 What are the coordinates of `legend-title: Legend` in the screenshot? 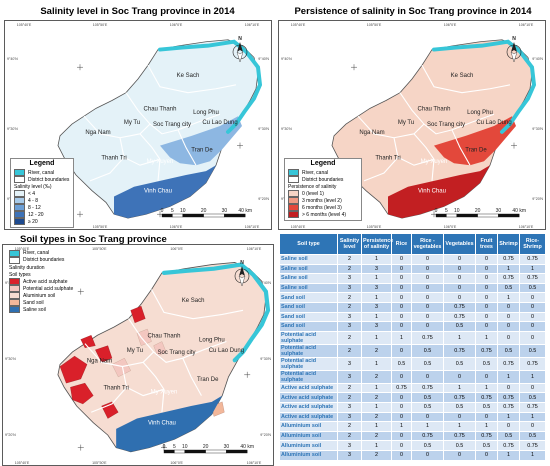 It's located at (42, 163).